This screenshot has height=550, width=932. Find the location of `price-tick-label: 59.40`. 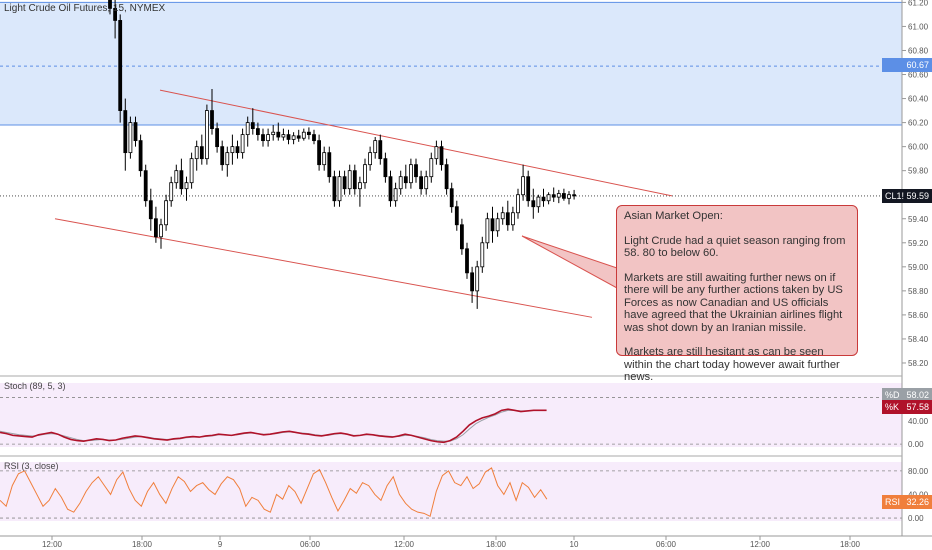

price-tick-label: 59.40 is located at coordinates (918, 219).